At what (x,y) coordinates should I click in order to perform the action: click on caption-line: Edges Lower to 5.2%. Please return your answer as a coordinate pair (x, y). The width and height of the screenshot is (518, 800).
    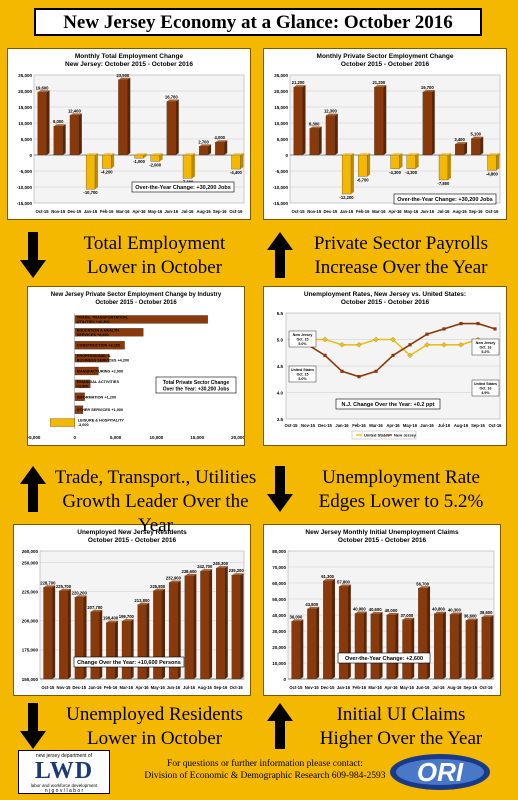
    Looking at the image, I should click on (401, 501).